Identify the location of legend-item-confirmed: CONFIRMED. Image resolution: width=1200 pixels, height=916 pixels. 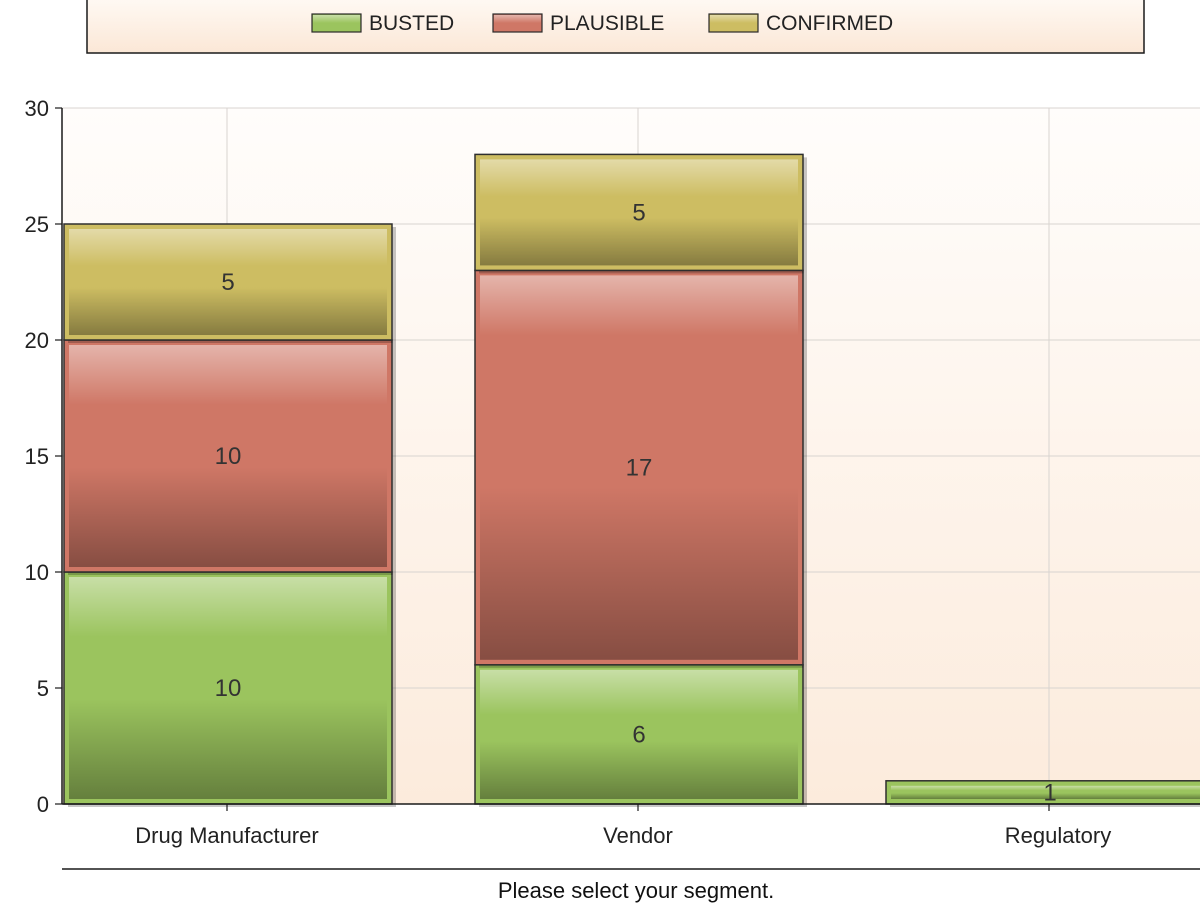
(800, 23).